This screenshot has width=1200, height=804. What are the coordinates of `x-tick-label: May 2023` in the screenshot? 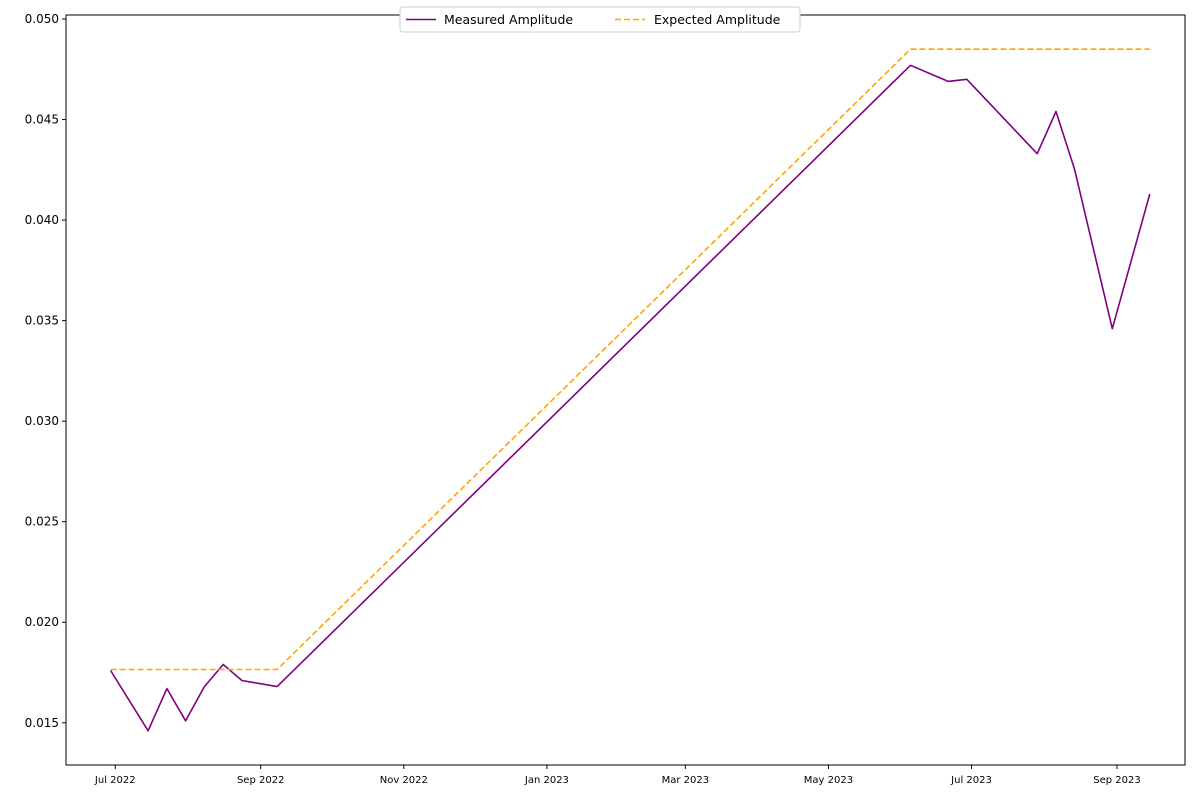 It's located at (828, 780).